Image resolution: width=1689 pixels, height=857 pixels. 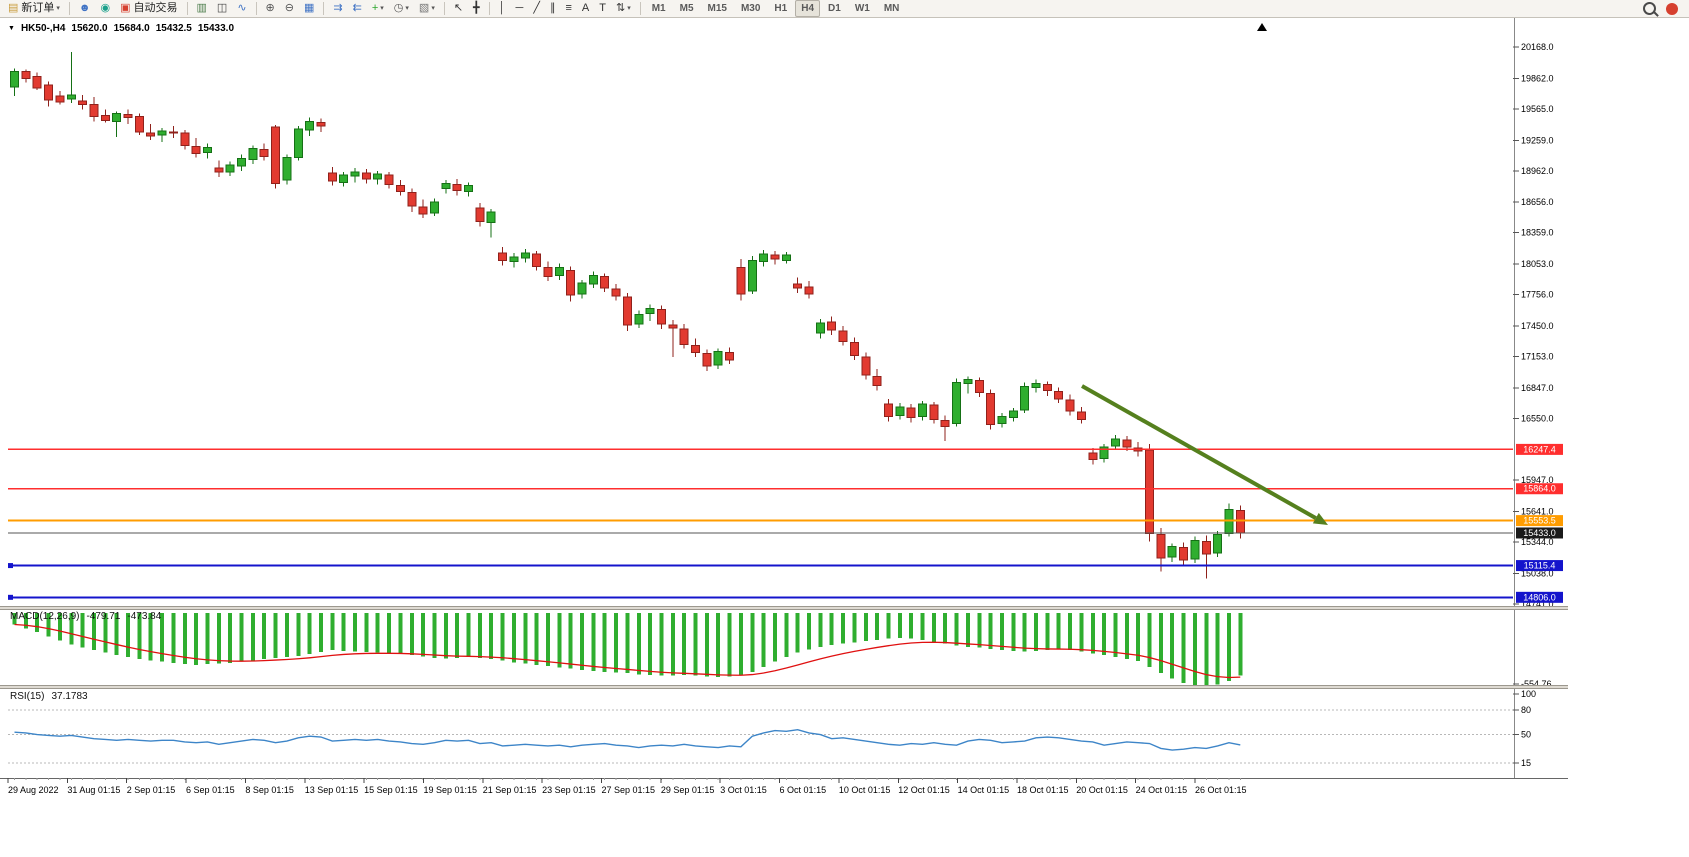 I want to click on timeframe-mn-button-label: MN, so click(x=891, y=8).